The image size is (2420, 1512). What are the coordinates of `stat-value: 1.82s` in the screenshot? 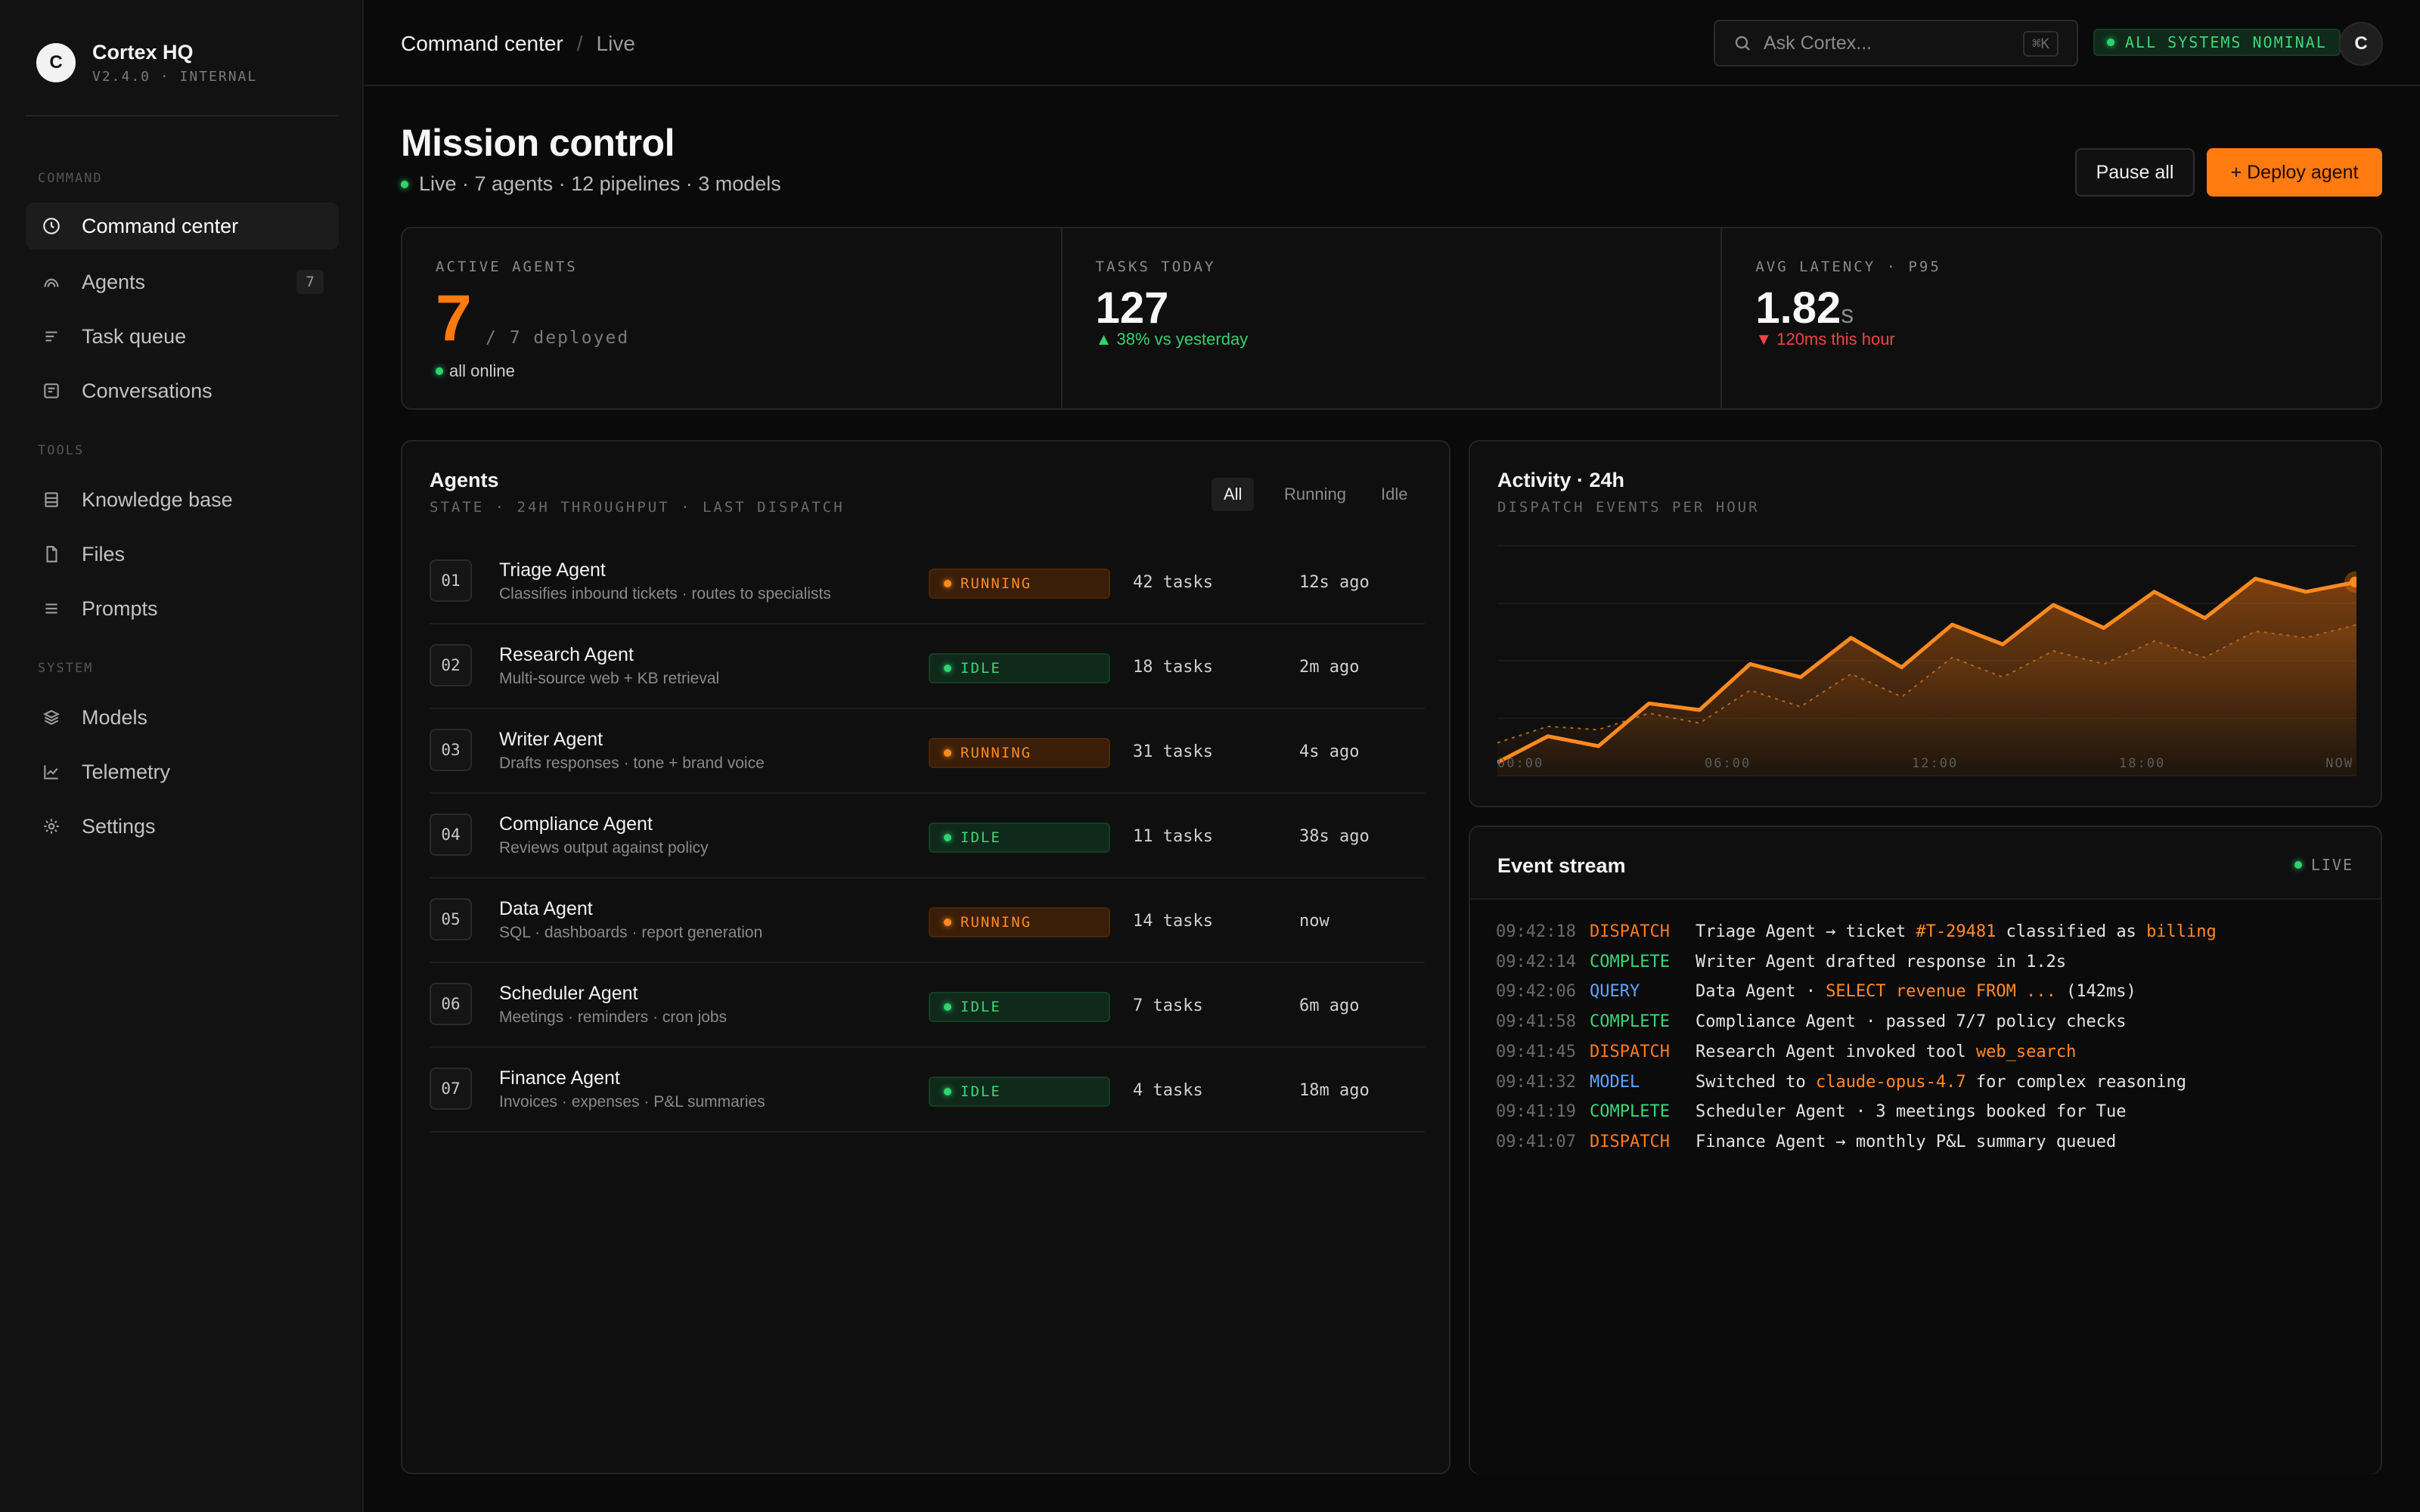 It's located at (1804, 308).